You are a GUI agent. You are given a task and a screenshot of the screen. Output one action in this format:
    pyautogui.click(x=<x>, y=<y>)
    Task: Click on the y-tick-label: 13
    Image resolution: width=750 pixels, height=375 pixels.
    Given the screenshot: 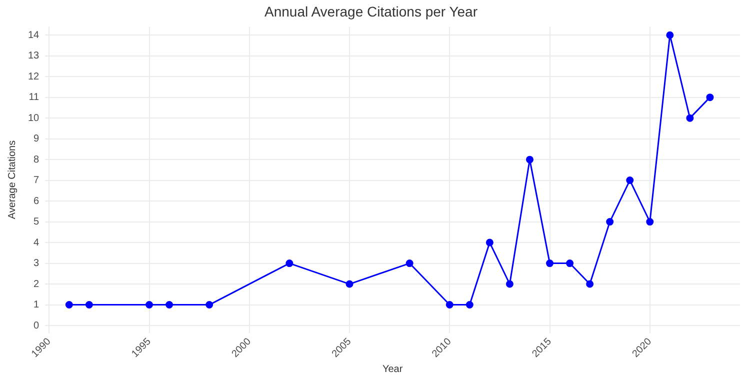 What is the action you would take?
    pyautogui.click(x=34, y=56)
    